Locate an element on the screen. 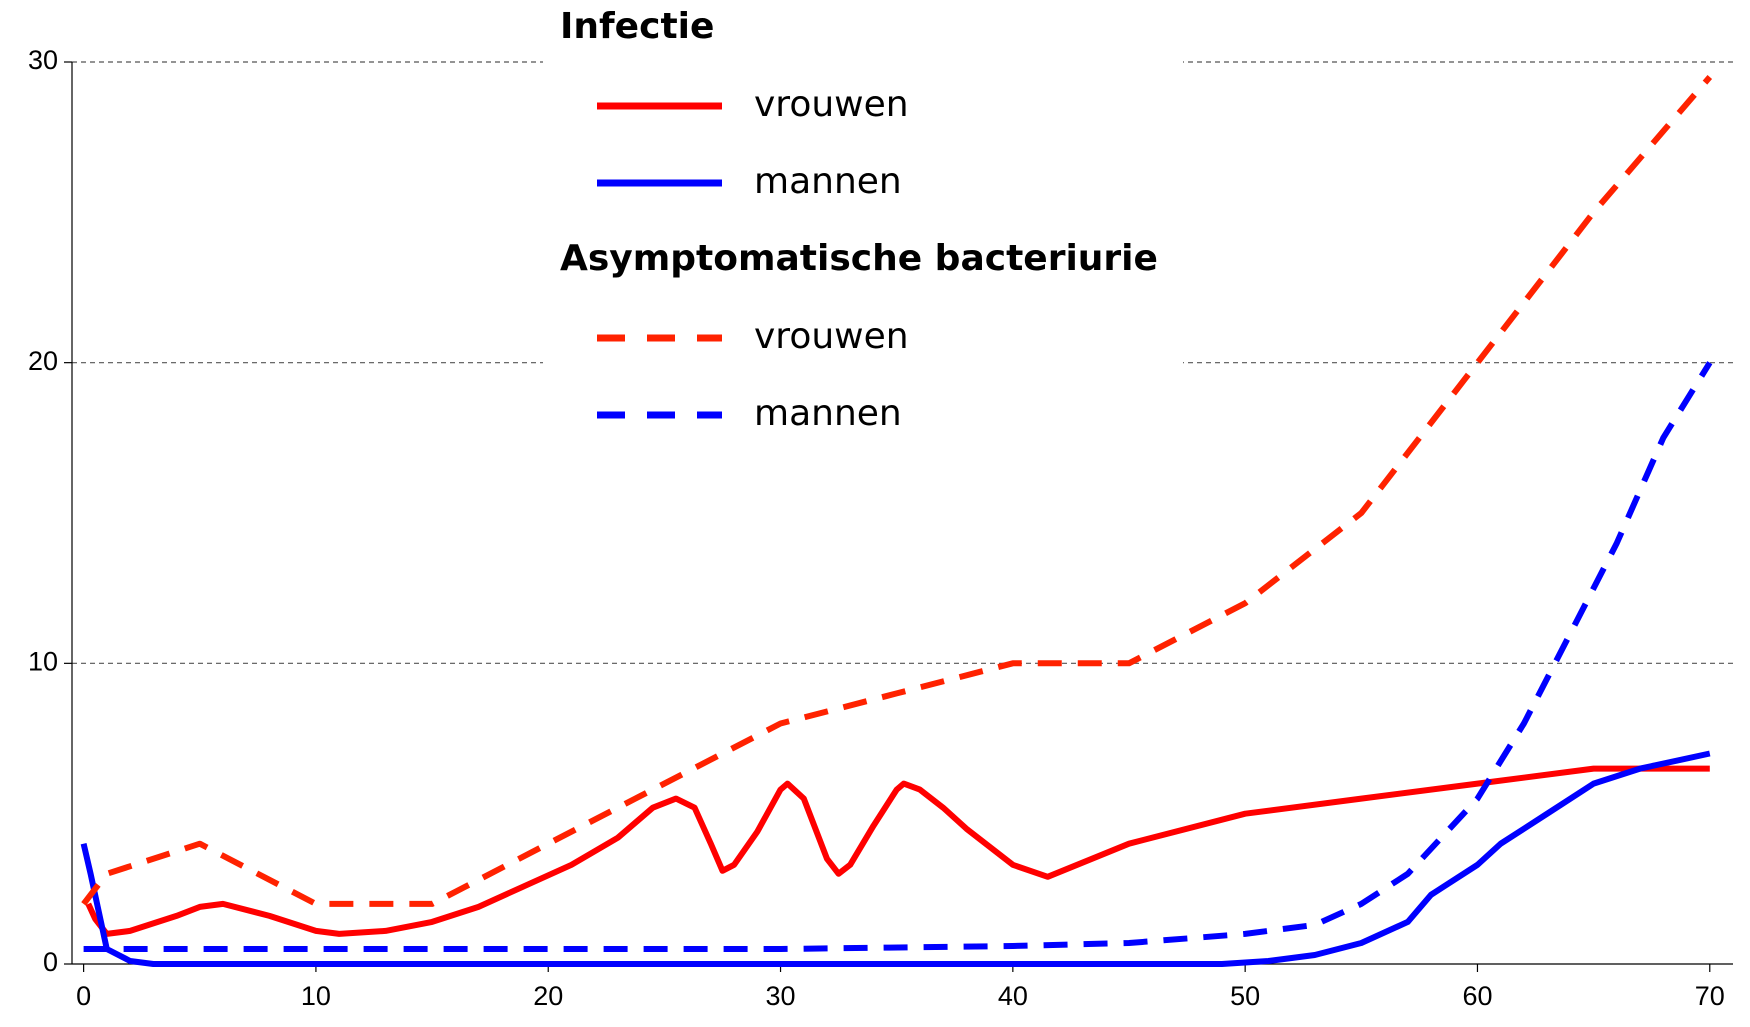 This screenshot has height=1027, width=1750. legend-heading: Asymptomatische bacteriurie is located at coordinates (859, 258).